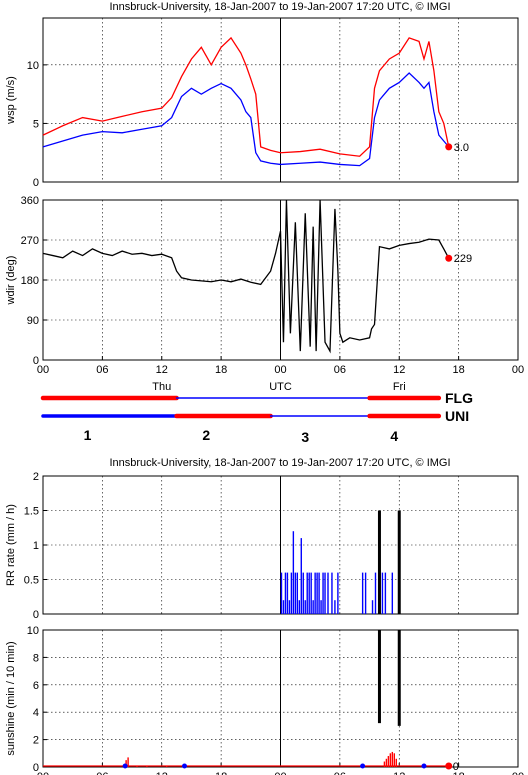 The width and height of the screenshot is (528, 775). What do you see at coordinates (31, 512) in the screenshot?
I see `rr-panel-ytick-label: 1.5` at bounding box center [31, 512].